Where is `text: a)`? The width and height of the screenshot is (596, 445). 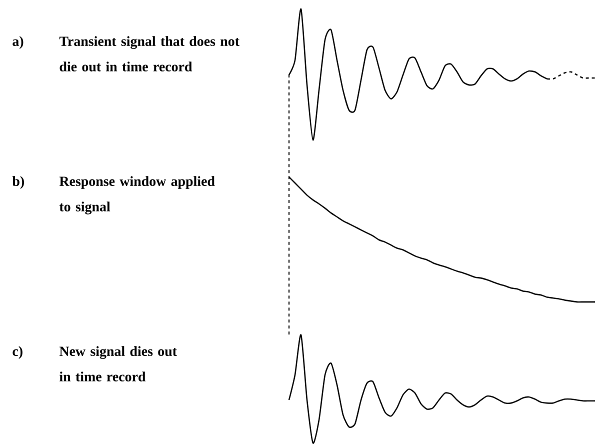 text: a) is located at coordinates (18, 42).